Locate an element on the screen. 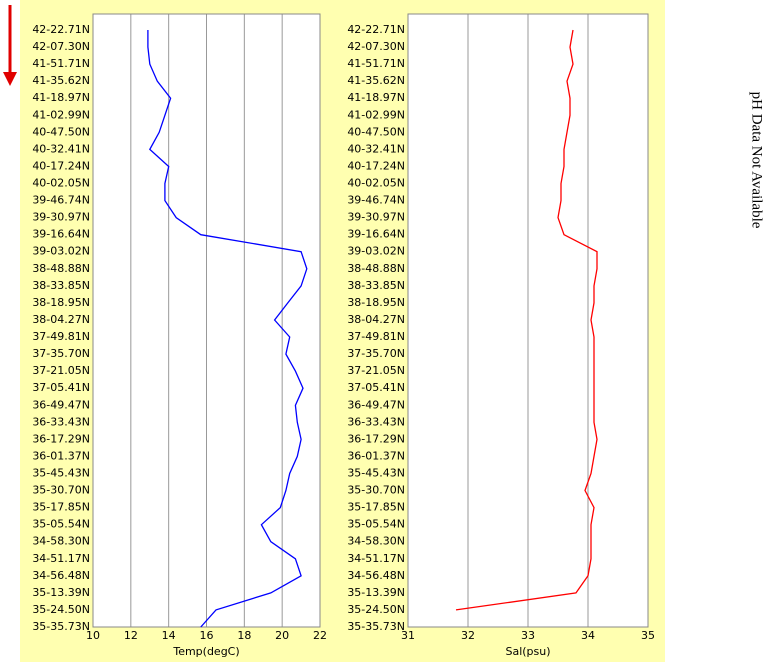 The width and height of the screenshot is (768, 668). x-axis-label: Sal(psu) is located at coordinates (527, 651).